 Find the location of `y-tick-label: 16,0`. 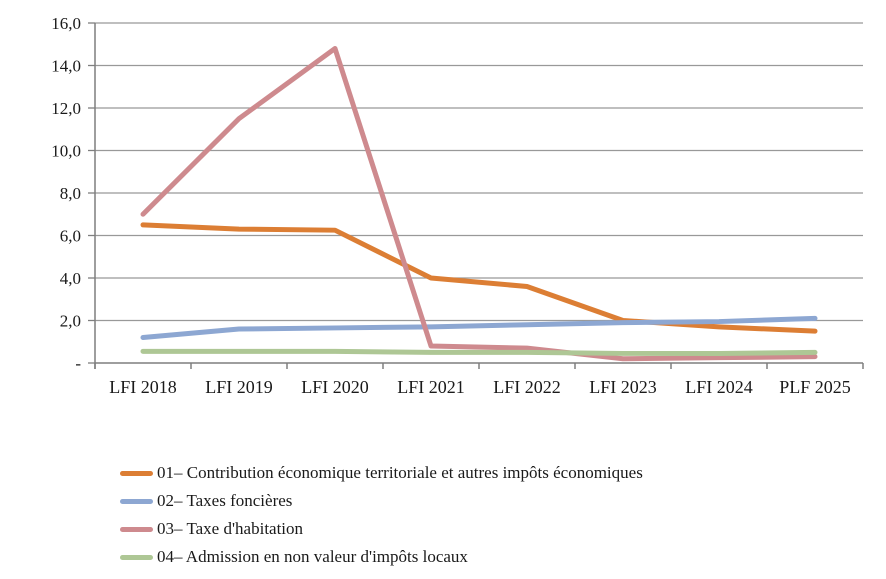

y-tick-label: 16,0 is located at coordinates (66, 23).